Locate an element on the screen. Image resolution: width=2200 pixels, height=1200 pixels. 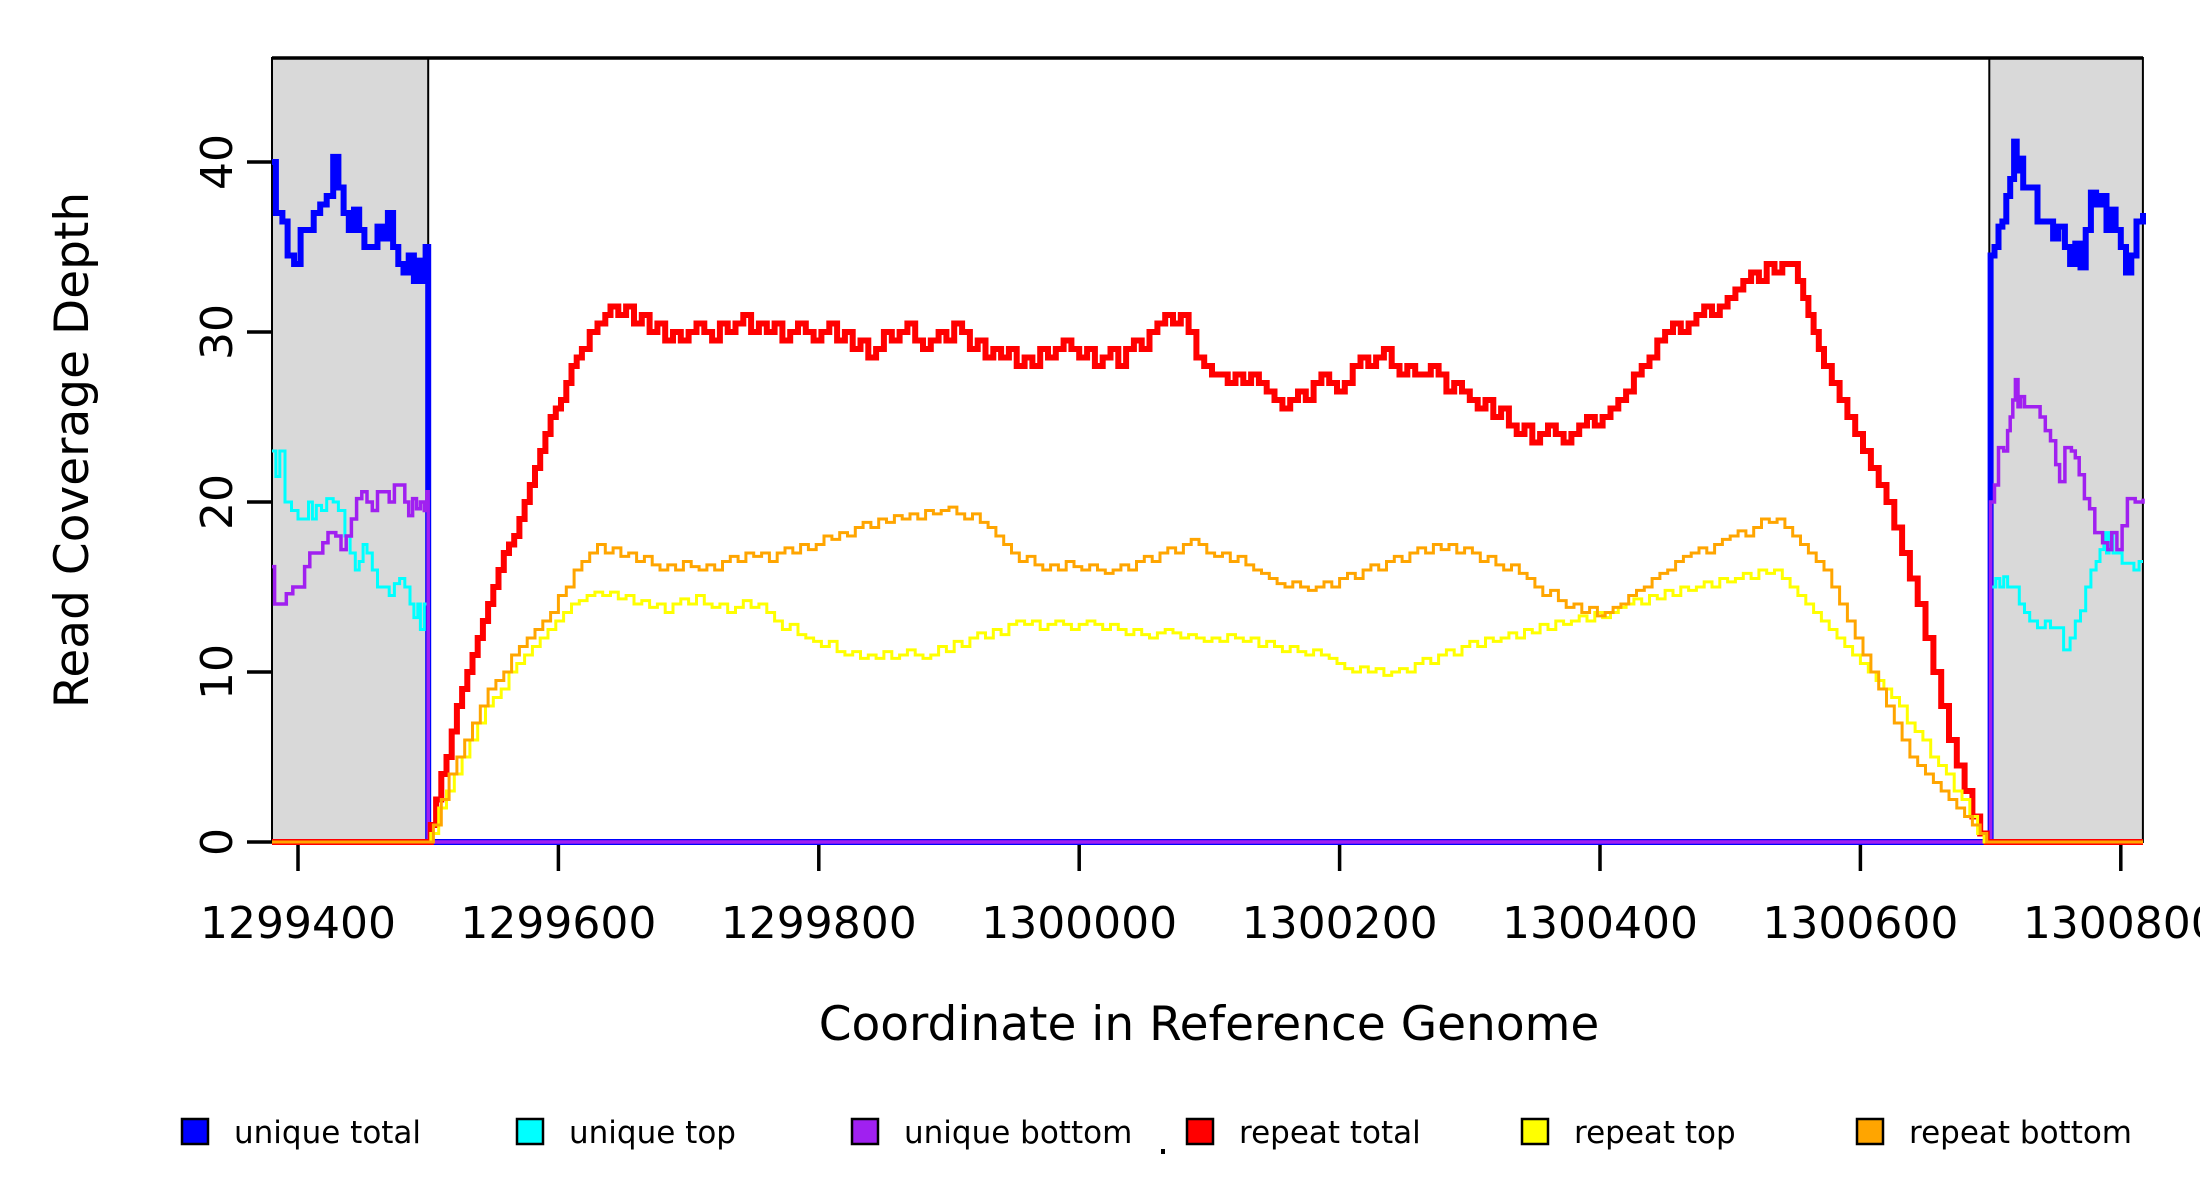
legend-swatch-unique-bottom is located at coordinates (865, 1131).